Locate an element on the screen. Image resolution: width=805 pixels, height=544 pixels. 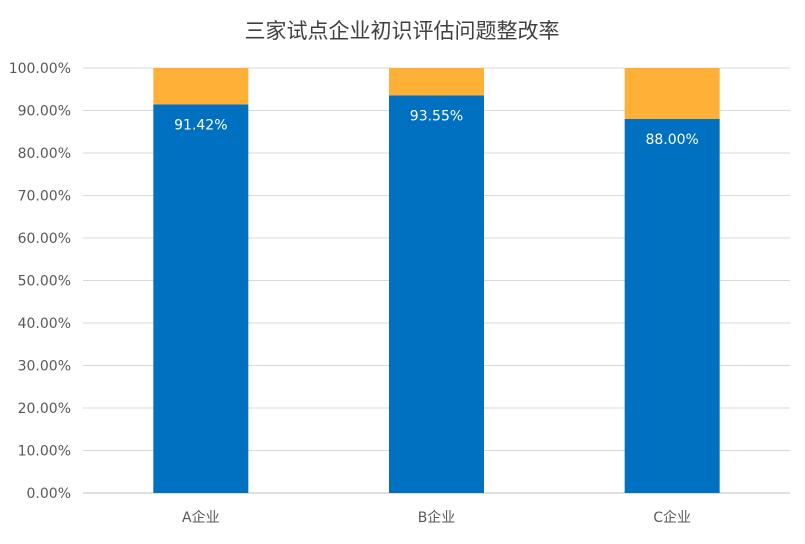
y-tick-label: 10.00% is located at coordinates (44, 452).